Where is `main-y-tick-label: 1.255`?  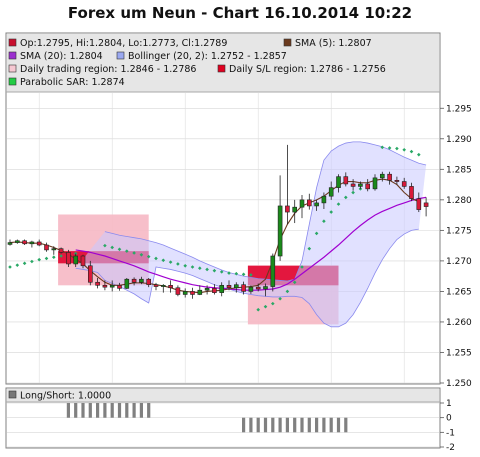 main-y-tick-label: 1.255 is located at coordinates (459, 353).